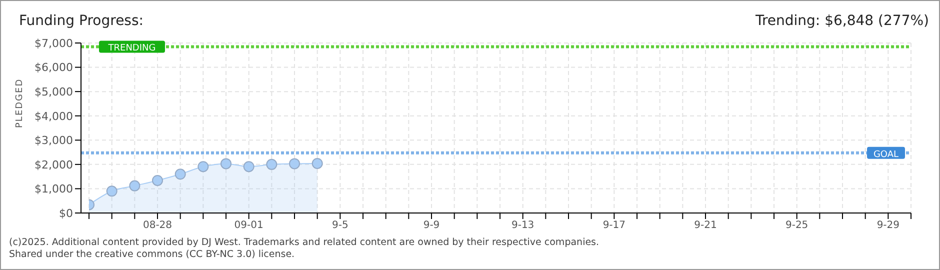 Image resolution: width=940 pixels, height=270 pixels. I want to click on x-tick-label: 08-28, so click(157, 226).